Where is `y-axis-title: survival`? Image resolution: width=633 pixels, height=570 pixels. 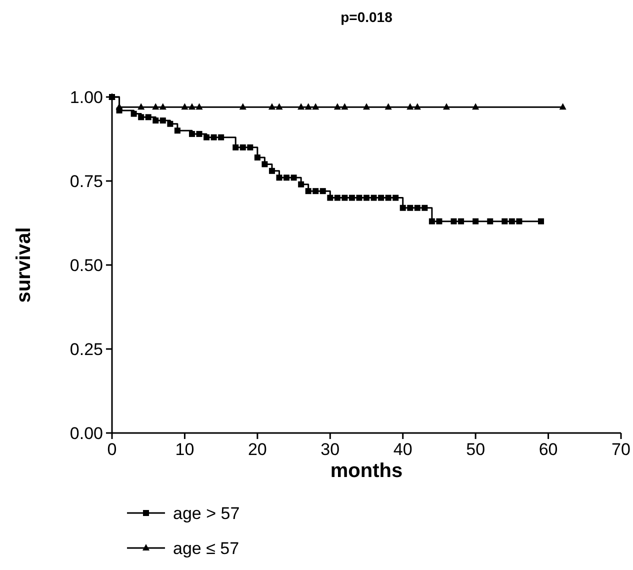
y-axis-title: survival is located at coordinates (24, 265).